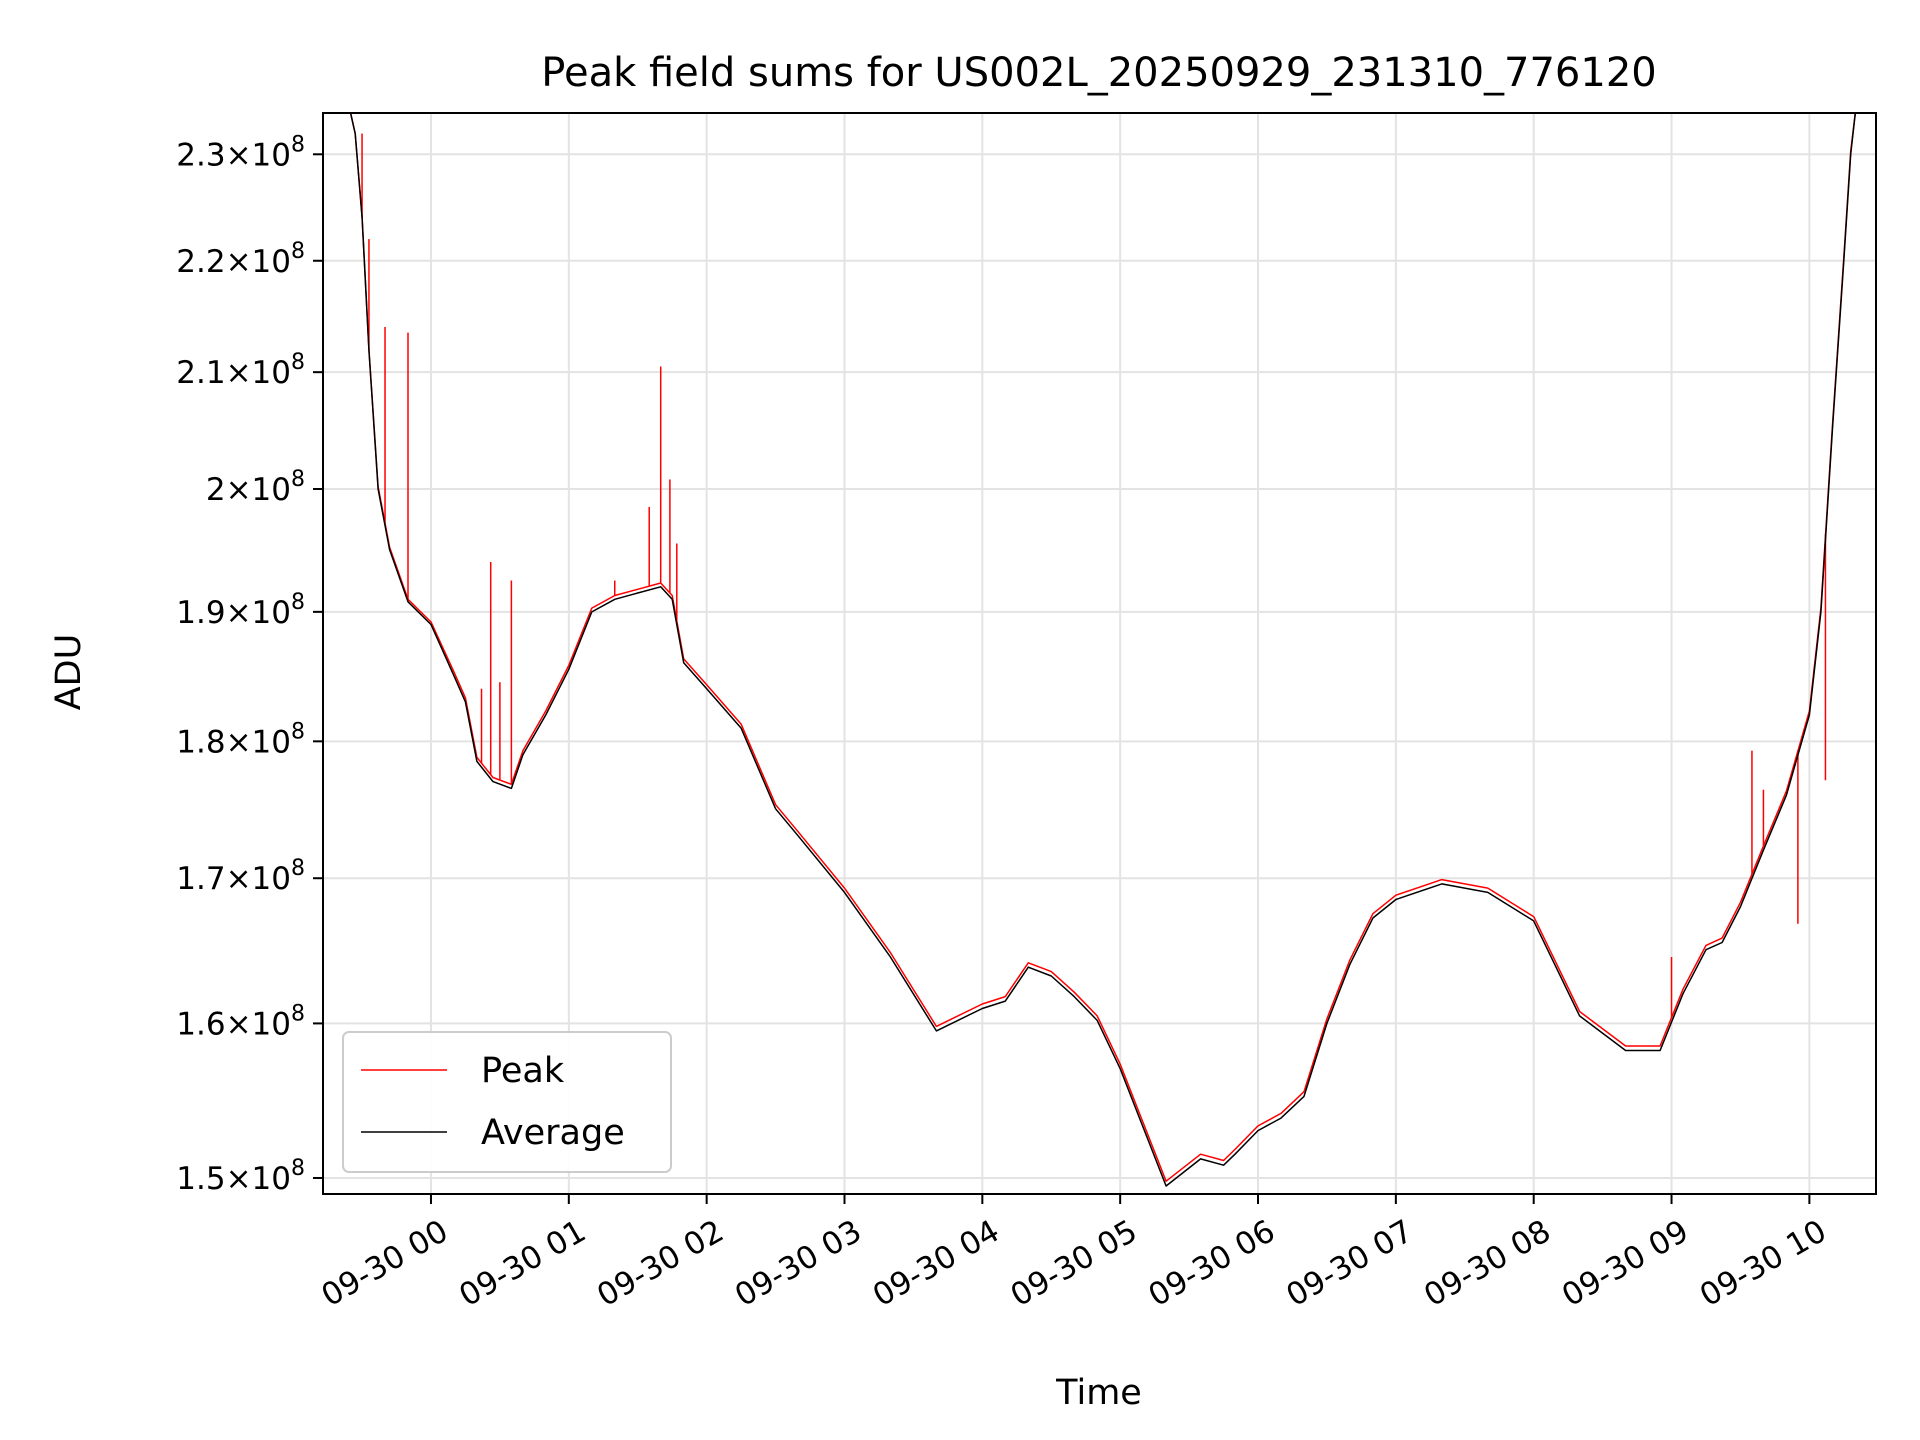  Describe the element at coordinates (240, 1021) in the screenshot. I see `y-tick-label: 1.6×10⁸` at that location.